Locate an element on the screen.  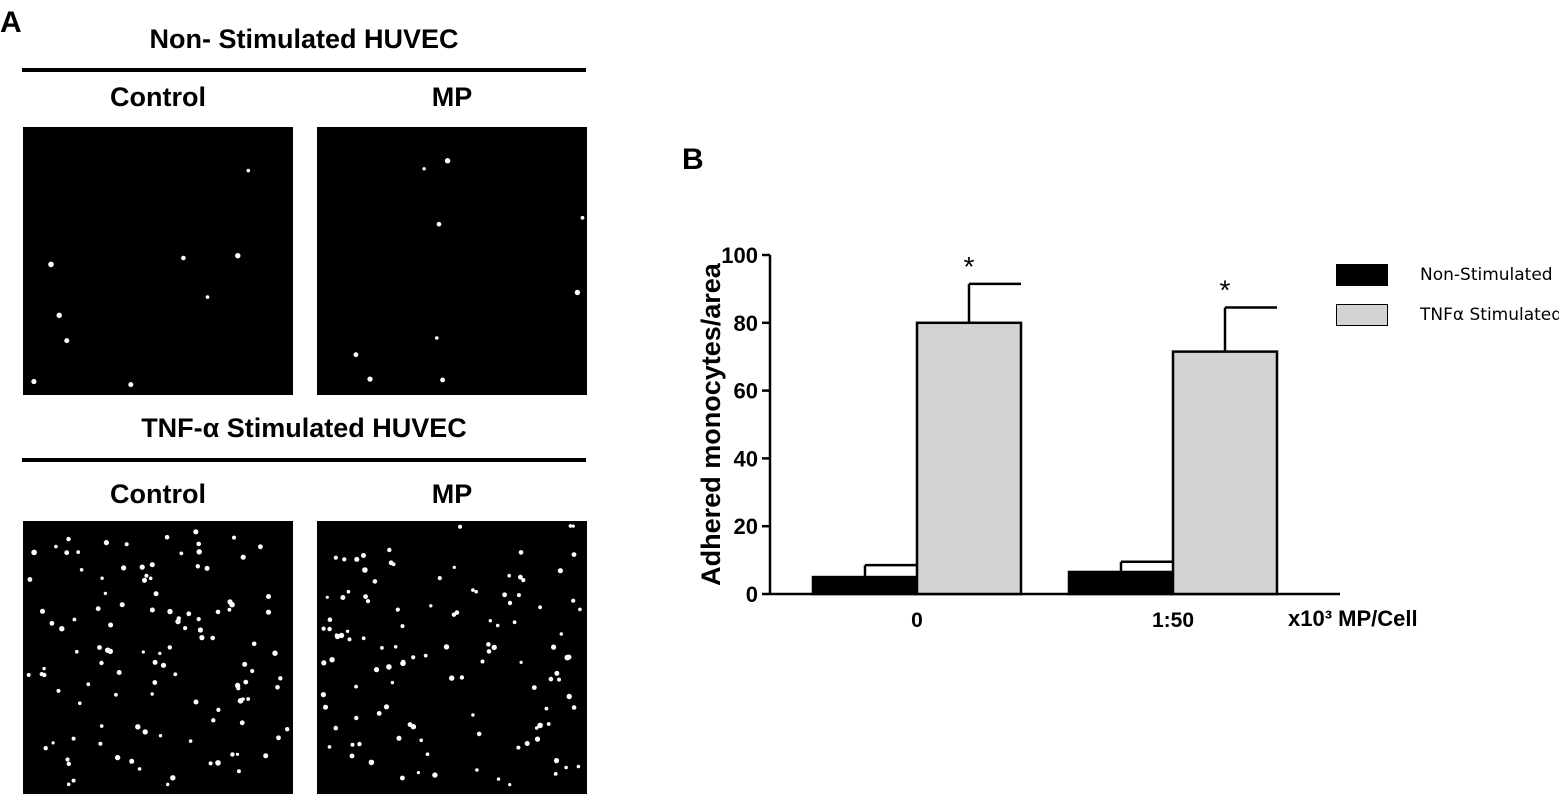
significance-marker: * is located at coordinates (969, 266).